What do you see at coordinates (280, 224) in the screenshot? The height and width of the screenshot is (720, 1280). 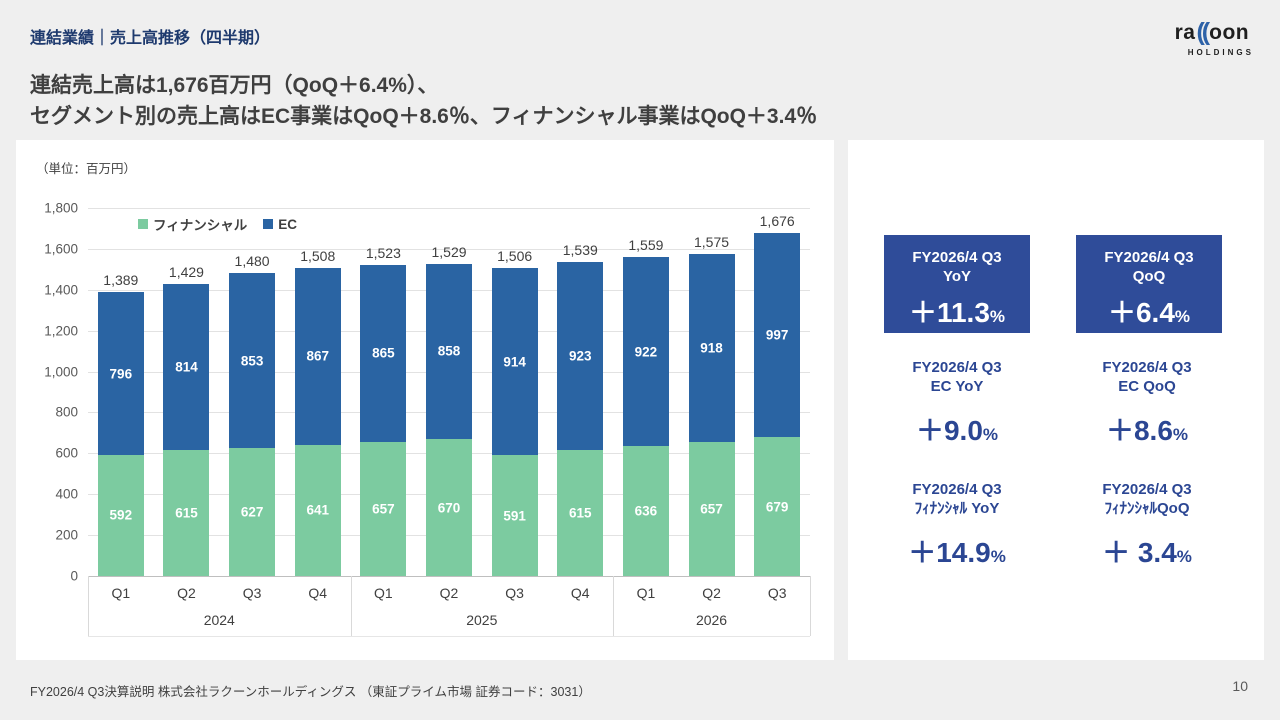 I see `legend-item-ec: EC` at bounding box center [280, 224].